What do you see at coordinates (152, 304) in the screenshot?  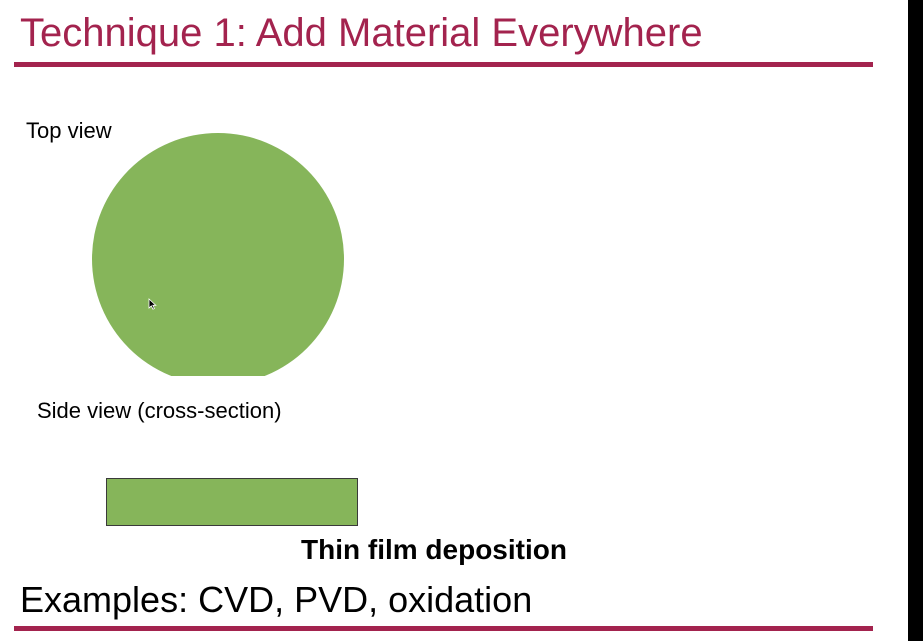 I see `mouse-pointer-icon` at bounding box center [152, 304].